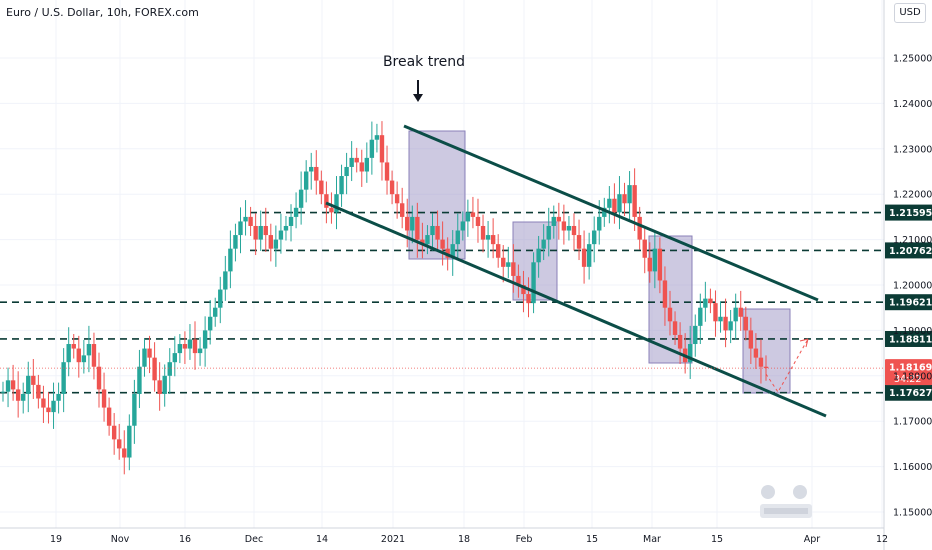 The width and height of the screenshot is (932, 550). Describe the element at coordinates (652, 539) in the screenshot. I see `x-tick-label: Mar` at that location.